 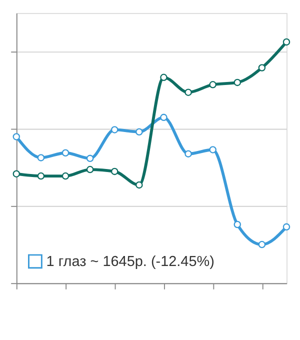 What do you see at coordinates (130, 262) in the screenshot?
I see `legend-label: 1 глаз ~ 1645р. (-12.45%)` at bounding box center [130, 262].